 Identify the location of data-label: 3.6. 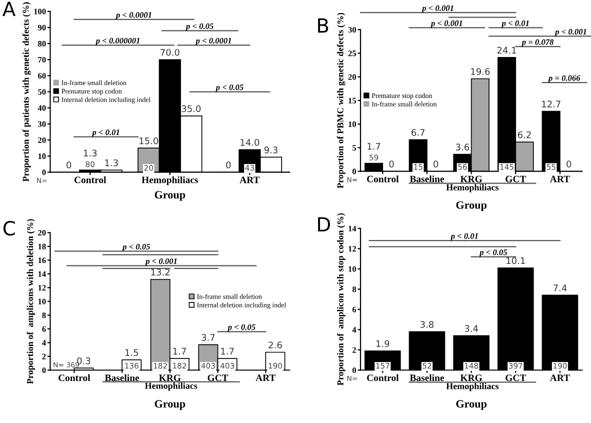
(463, 147).